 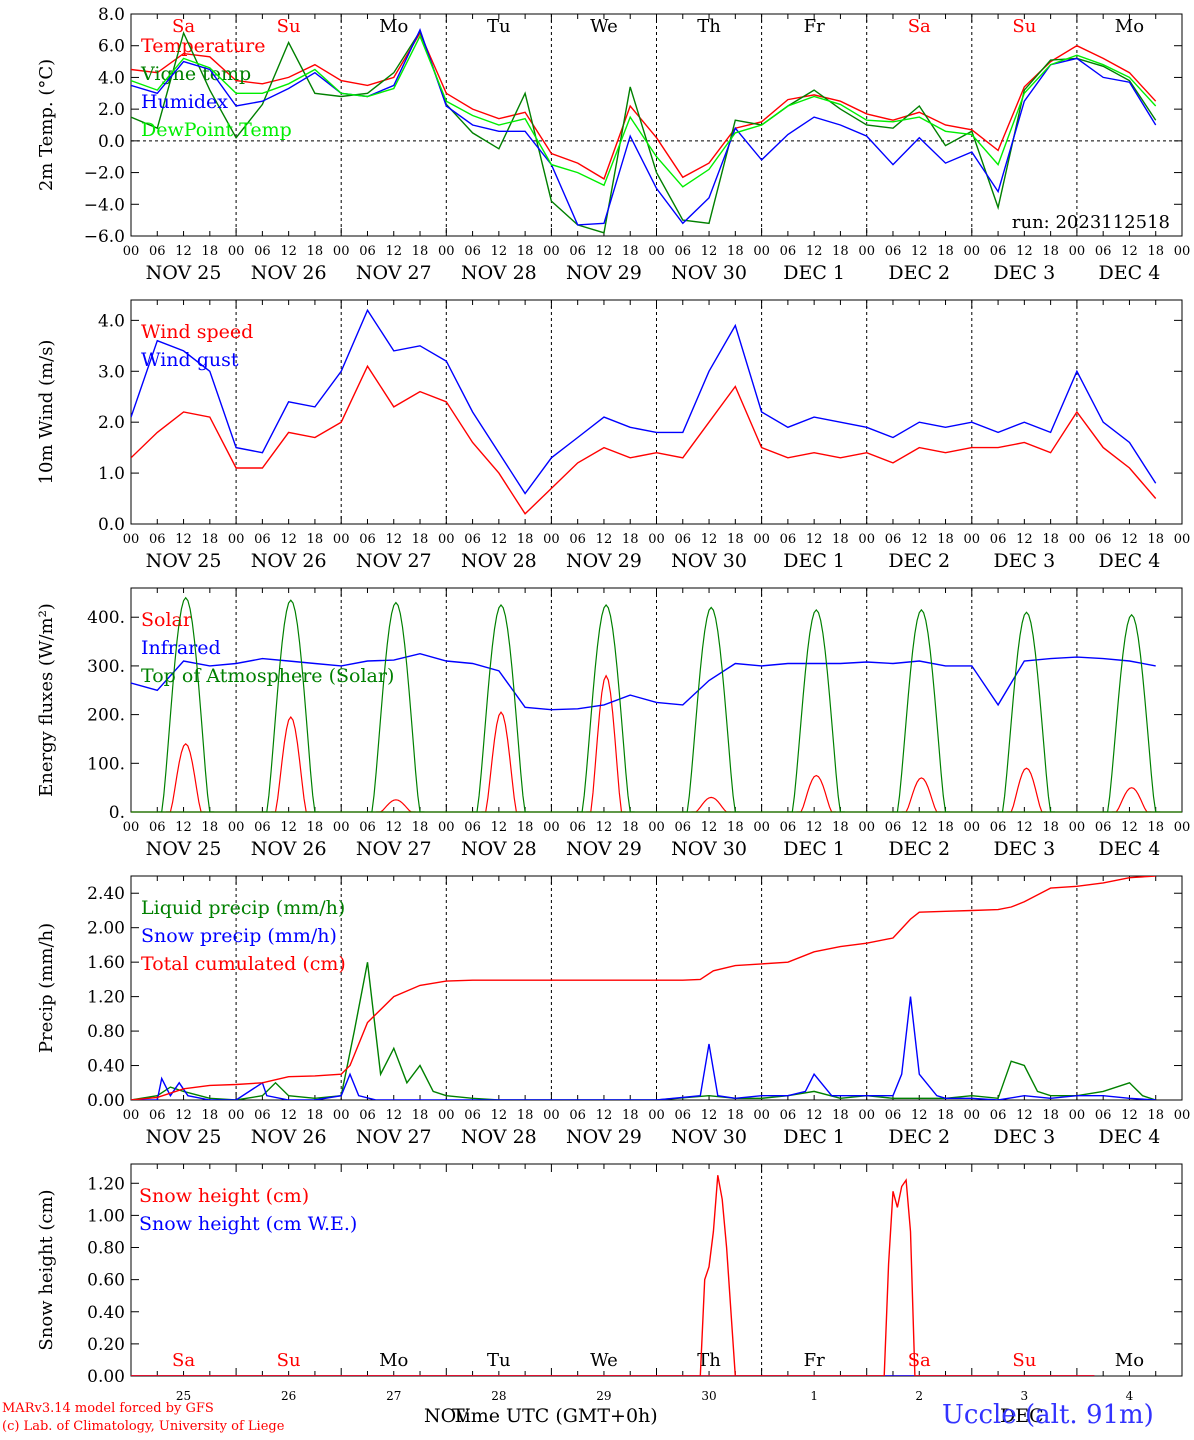 What do you see at coordinates (1022, 1416) in the screenshot?
I see `month-right-label: DEC` at bounding box center [1022, 1416].